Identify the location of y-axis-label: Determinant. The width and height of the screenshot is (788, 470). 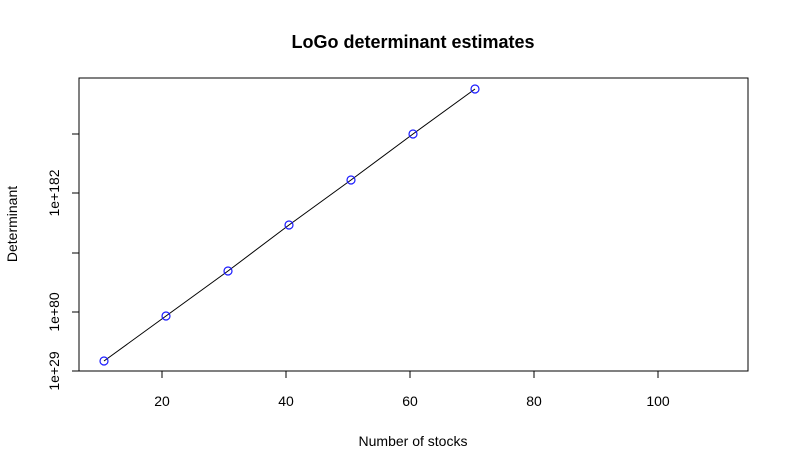
(12, 224).